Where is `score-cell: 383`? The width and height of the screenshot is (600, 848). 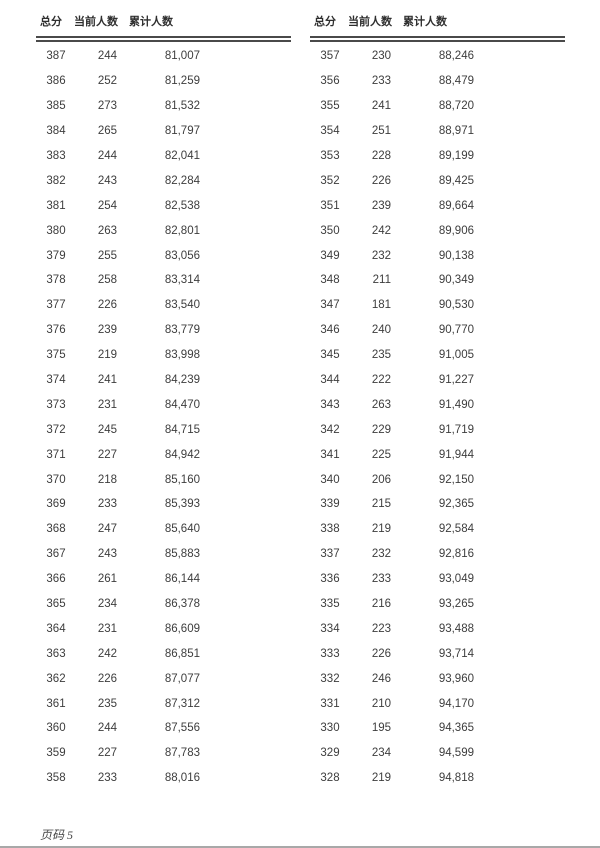 score-cell: 383 is located at coordinates (56, 156).